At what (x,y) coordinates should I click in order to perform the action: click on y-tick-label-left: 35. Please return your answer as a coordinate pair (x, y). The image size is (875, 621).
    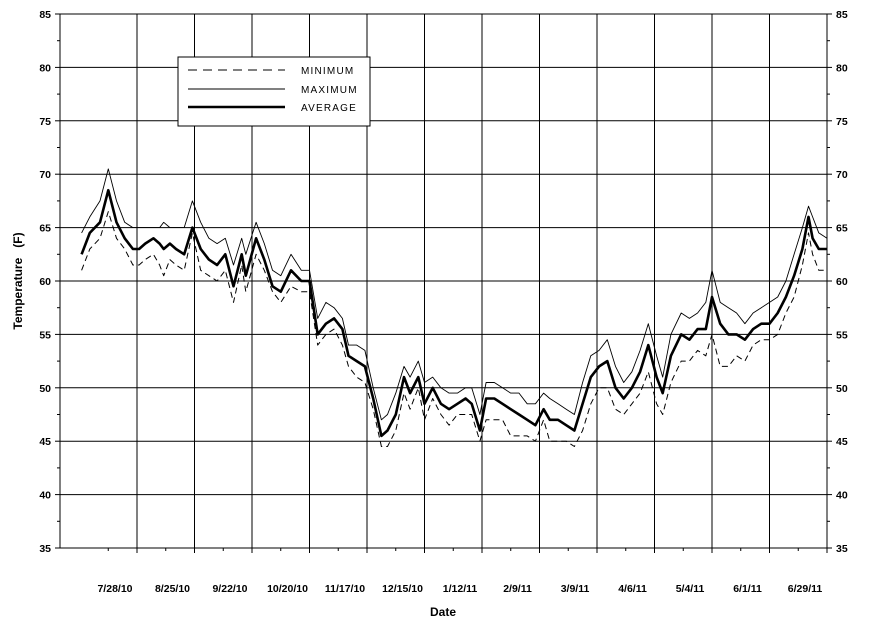
    Looking at the image, I should click on (45, 549).